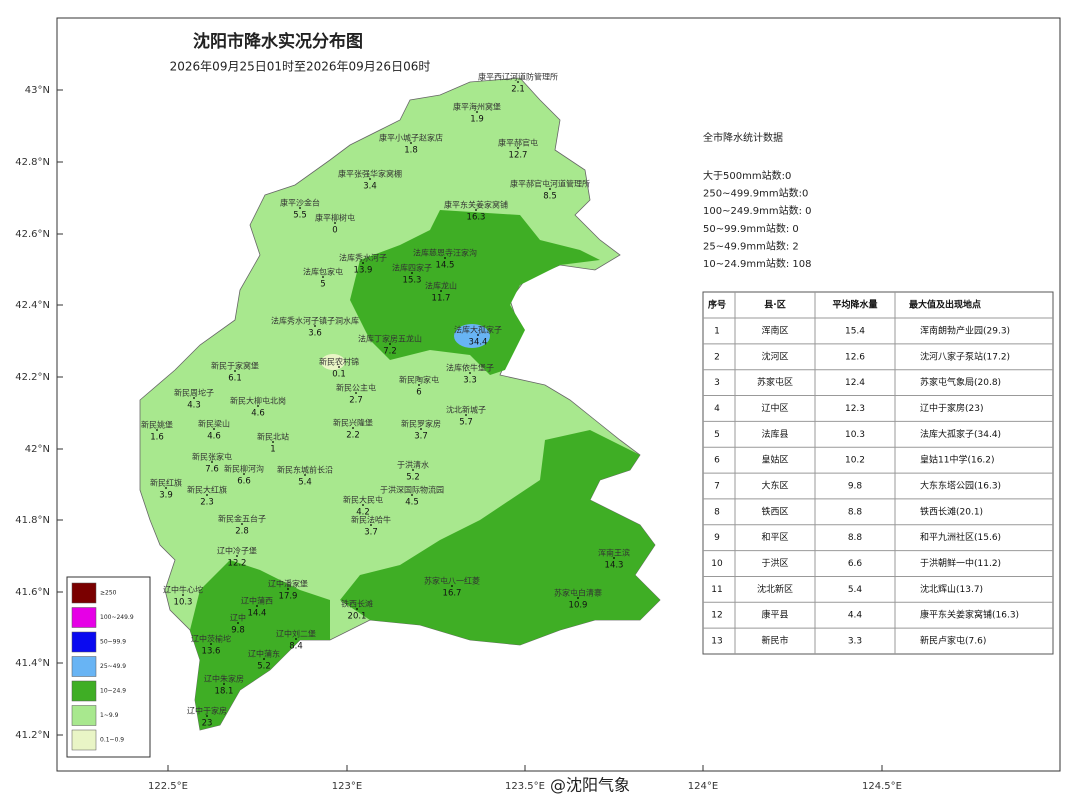  Describe the element at coordinates (960, 563) in the screenshot. I see `table-cell: 于洪朝鲜一中(11.2)` at that location.